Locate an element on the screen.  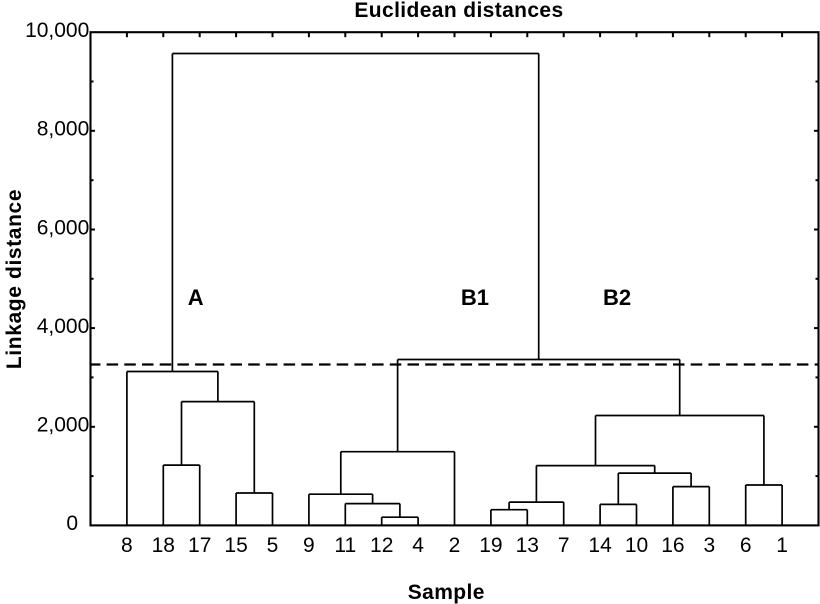
svg-text: 1 is located at coordinates (782, 545).